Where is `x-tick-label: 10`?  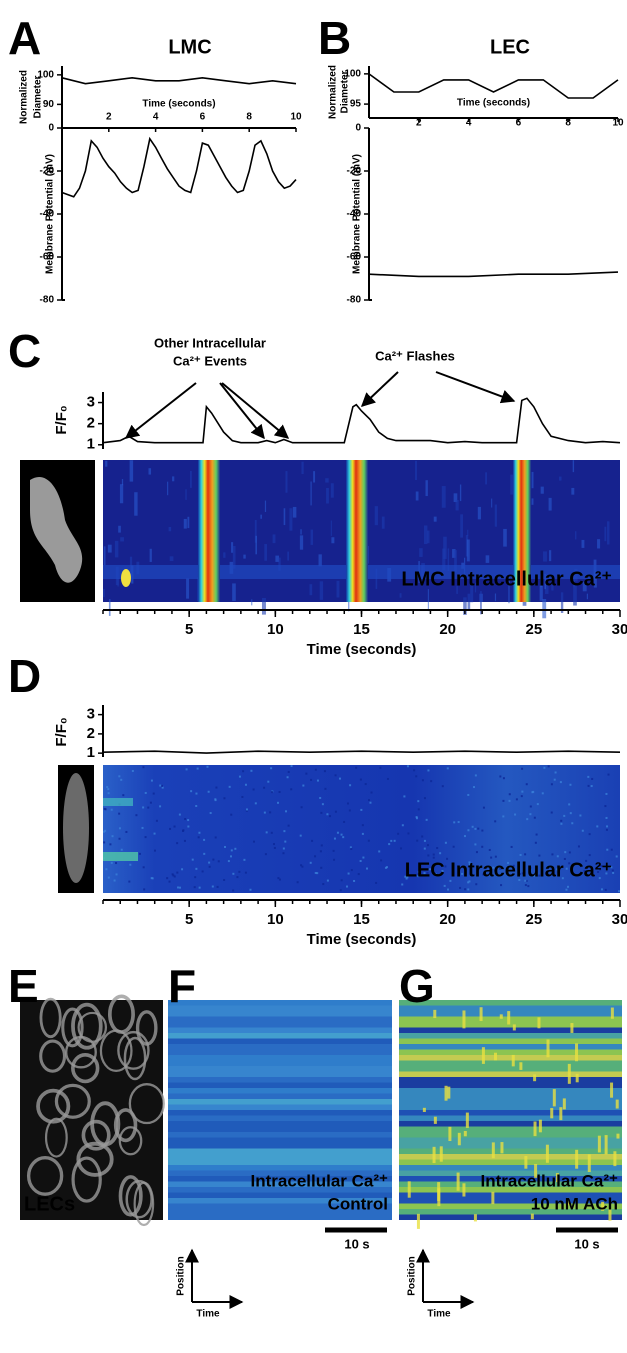 x-tick-label: 10 is located at coordinates (275, 919).